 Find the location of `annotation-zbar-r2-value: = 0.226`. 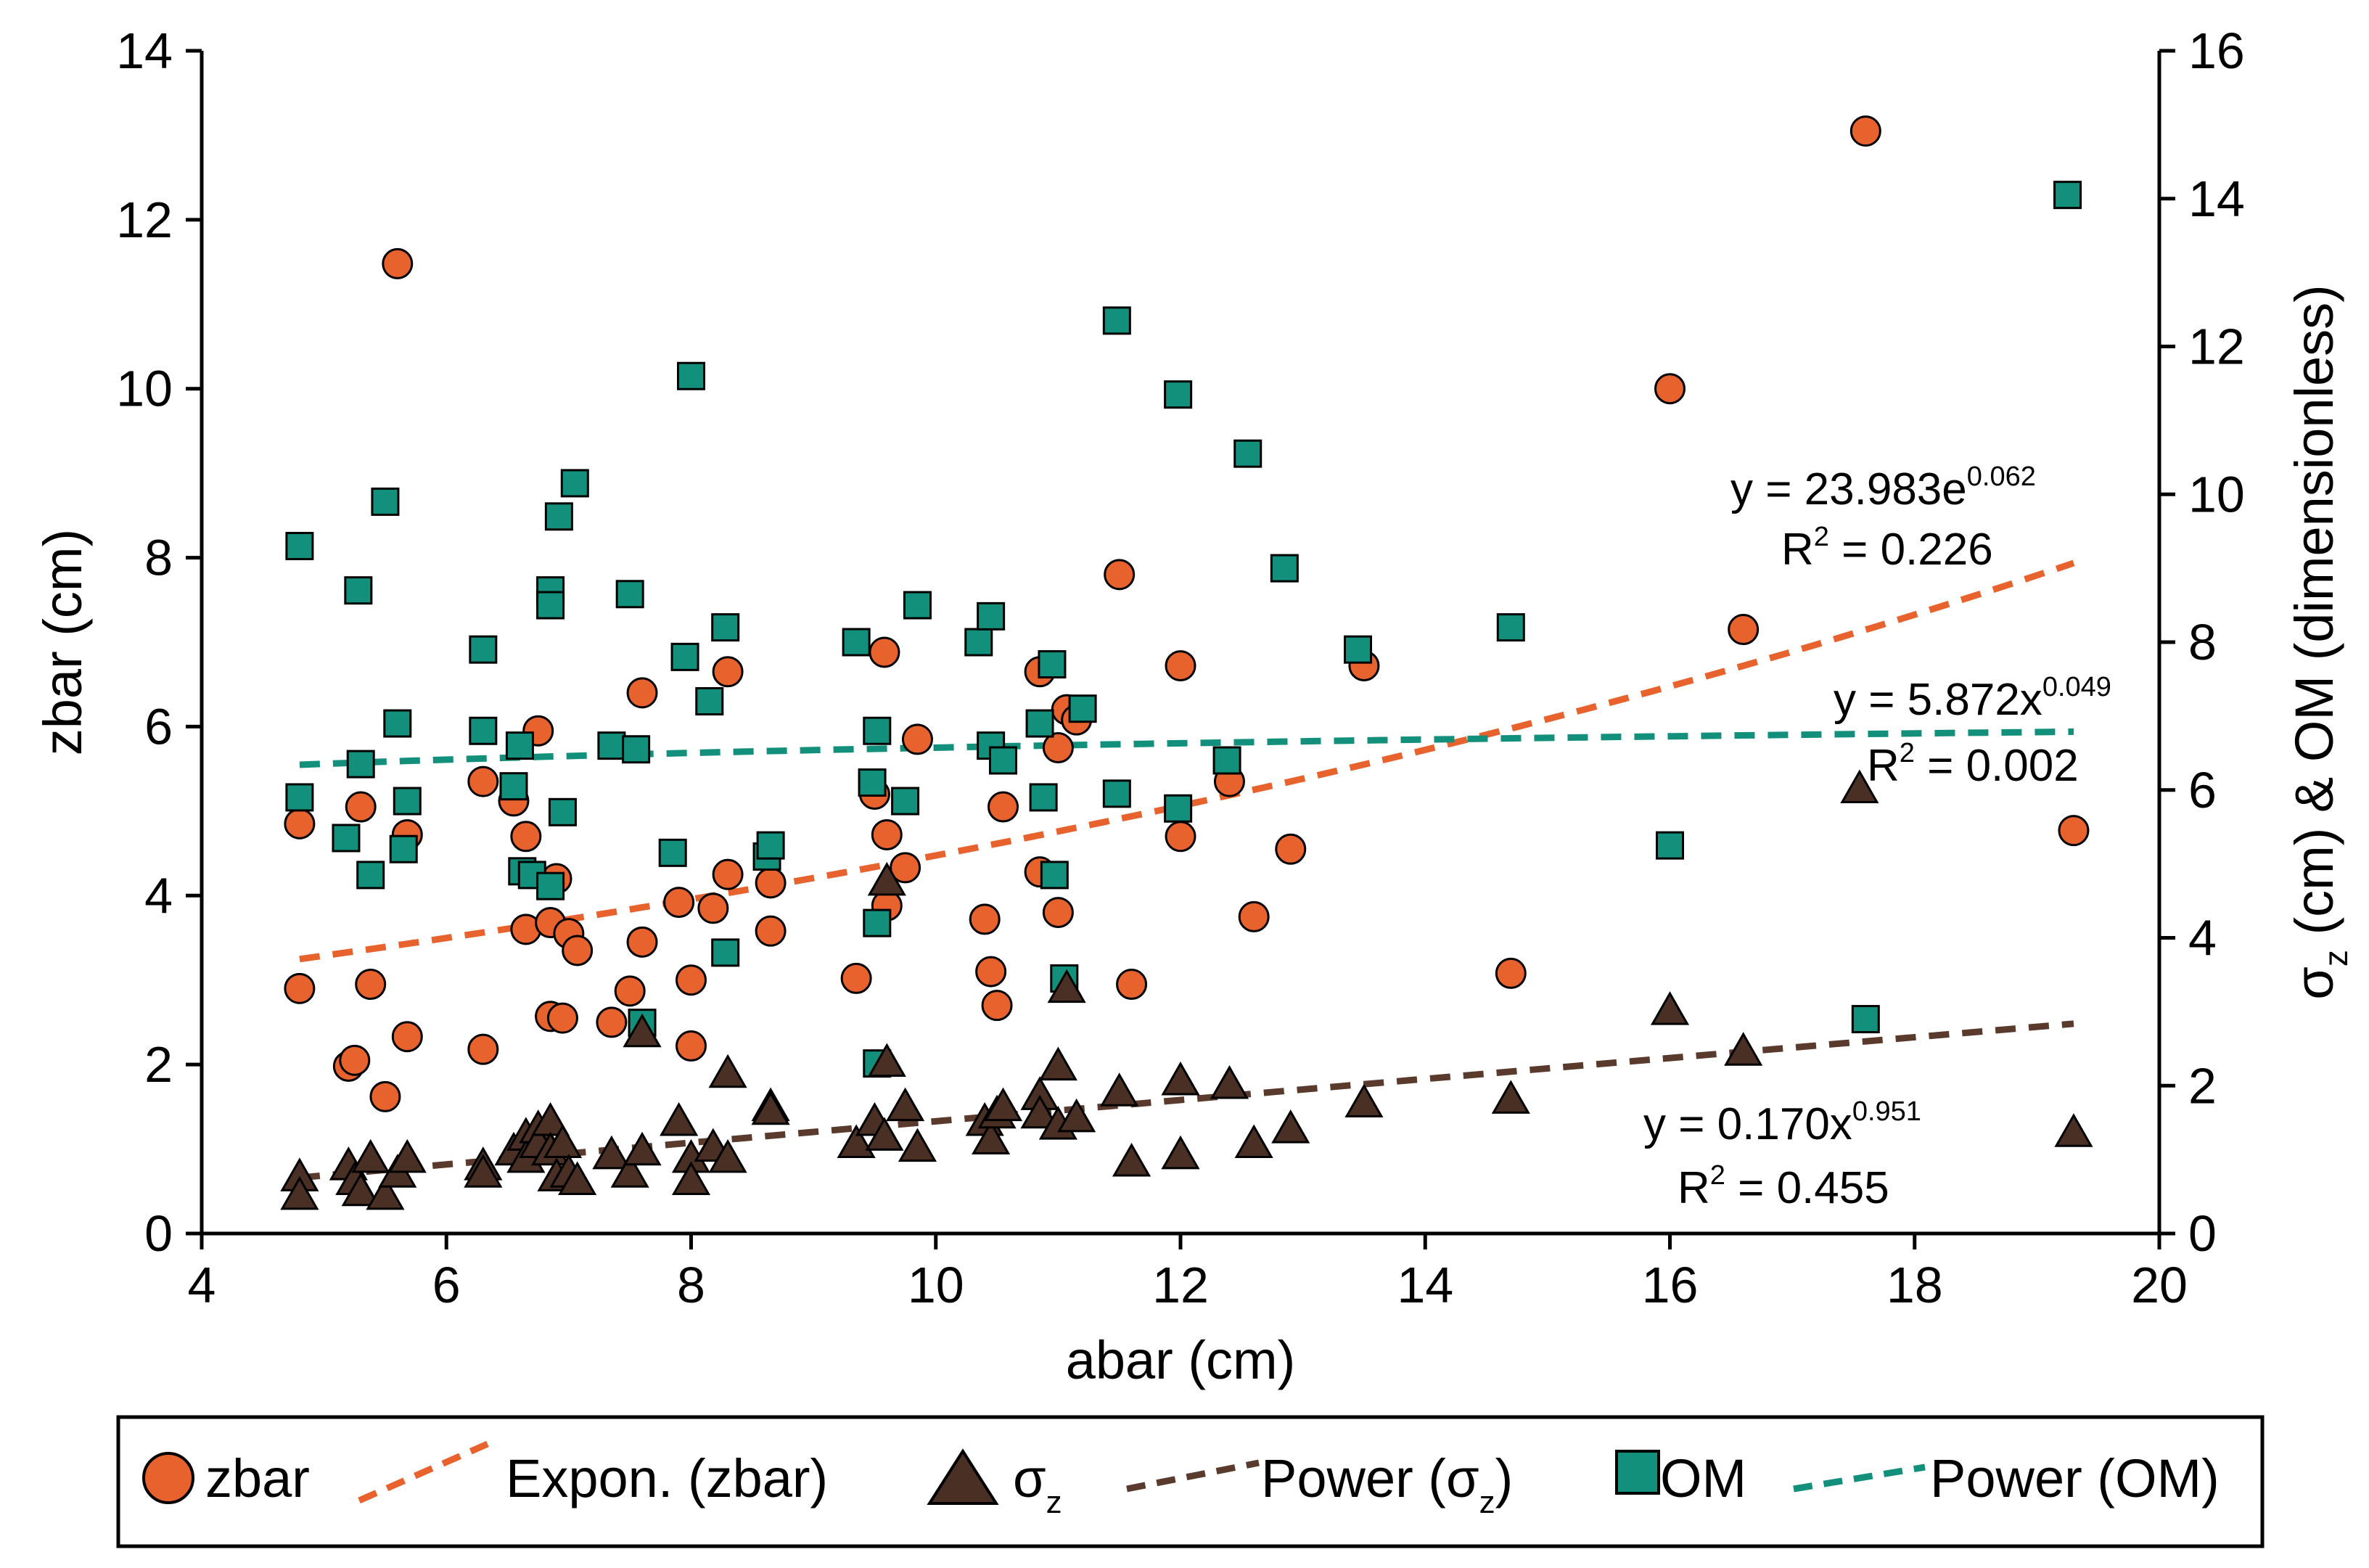

annotation-zbar-r2-value: = 0.226 is located at coordinates (1911, 550).